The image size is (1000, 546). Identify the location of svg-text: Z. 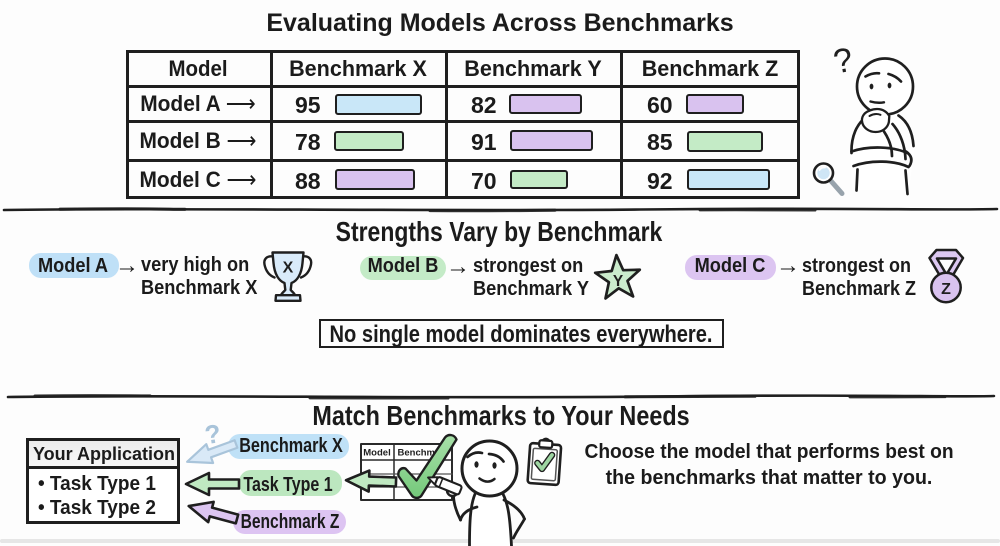
(946, 289).